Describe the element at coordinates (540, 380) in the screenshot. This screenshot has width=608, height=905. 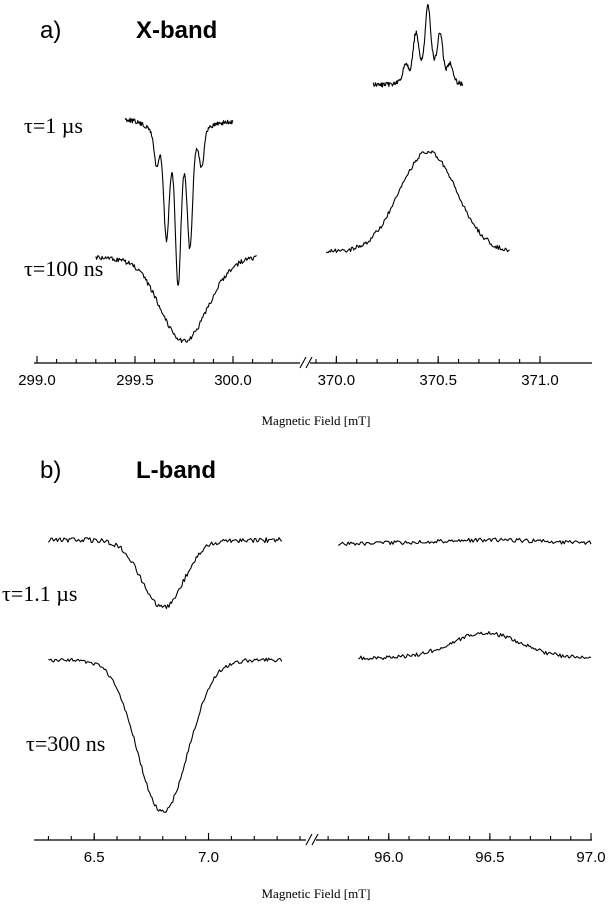
I see `tick-label: 371.0` at that location.